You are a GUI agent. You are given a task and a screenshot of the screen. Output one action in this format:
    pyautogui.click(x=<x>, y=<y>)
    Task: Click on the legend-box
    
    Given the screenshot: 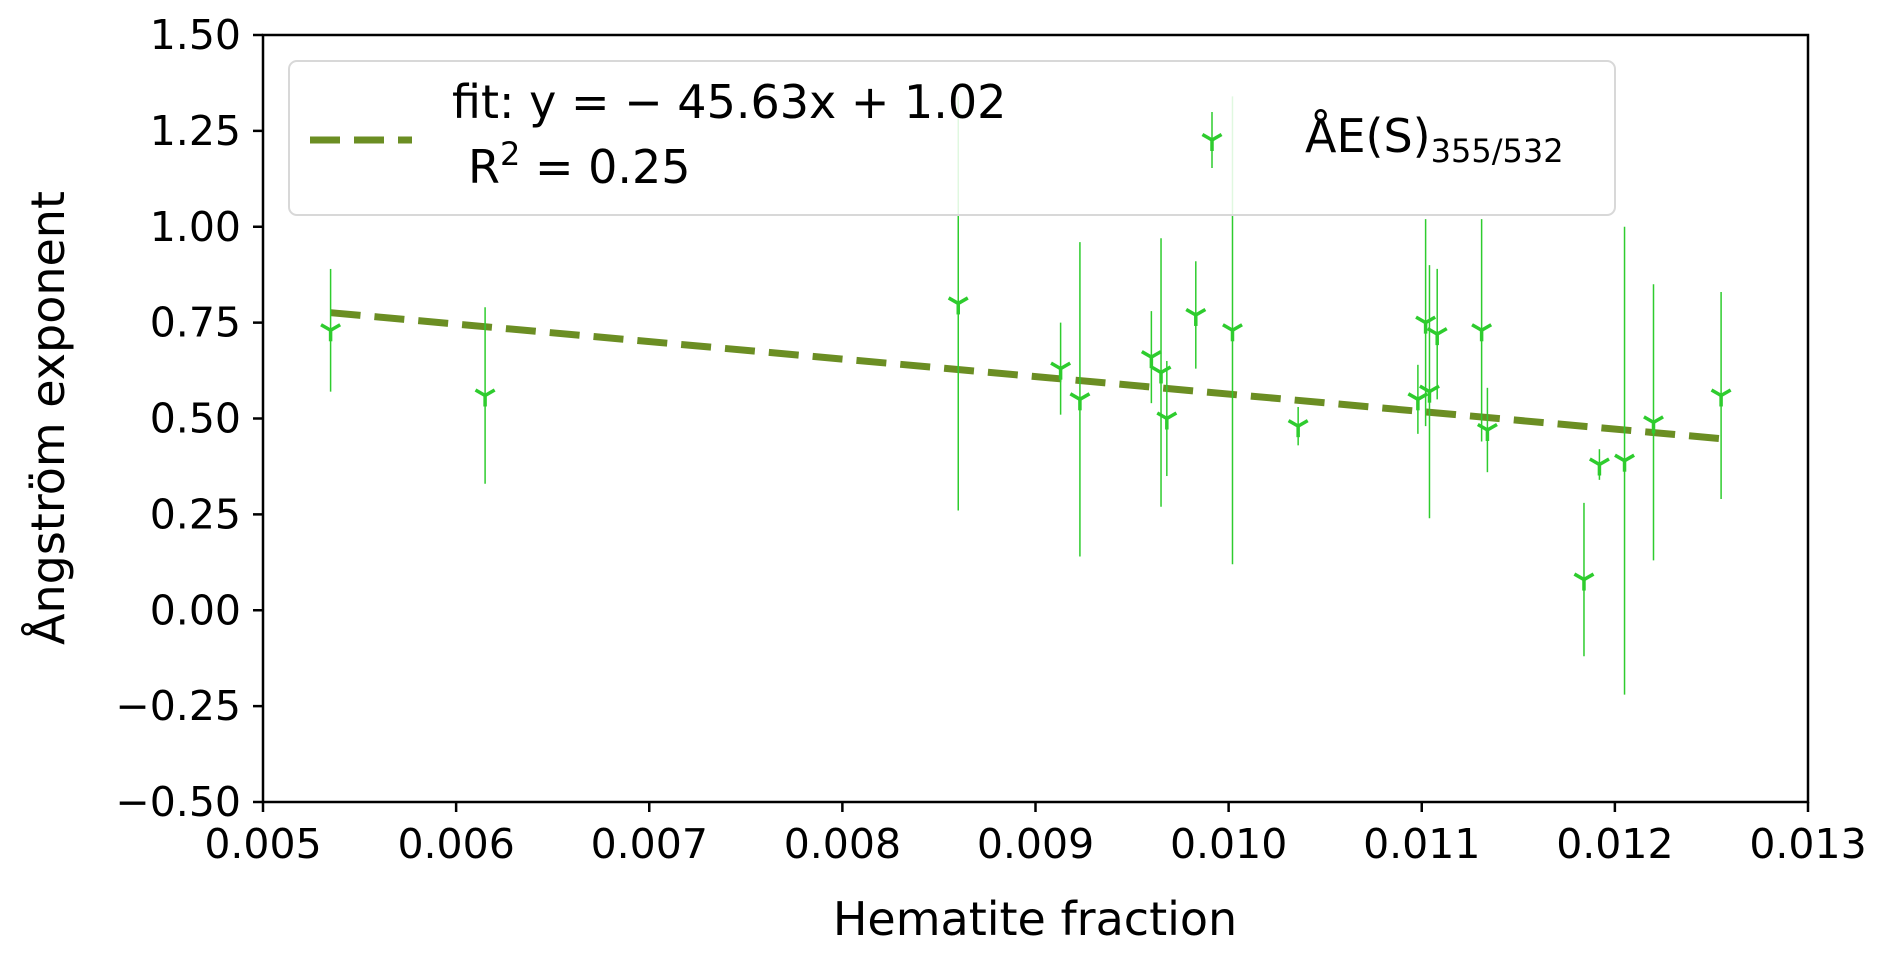 What is the action you would take?
    pyautogui.click(x=952, y=138)
    